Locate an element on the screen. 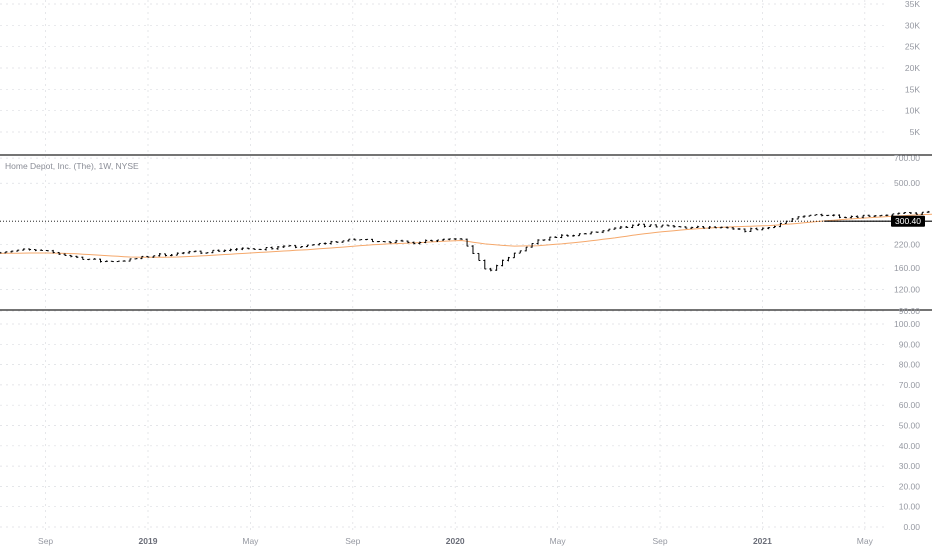  time-axis-label: 2021 is located at coordinates (762, 541).